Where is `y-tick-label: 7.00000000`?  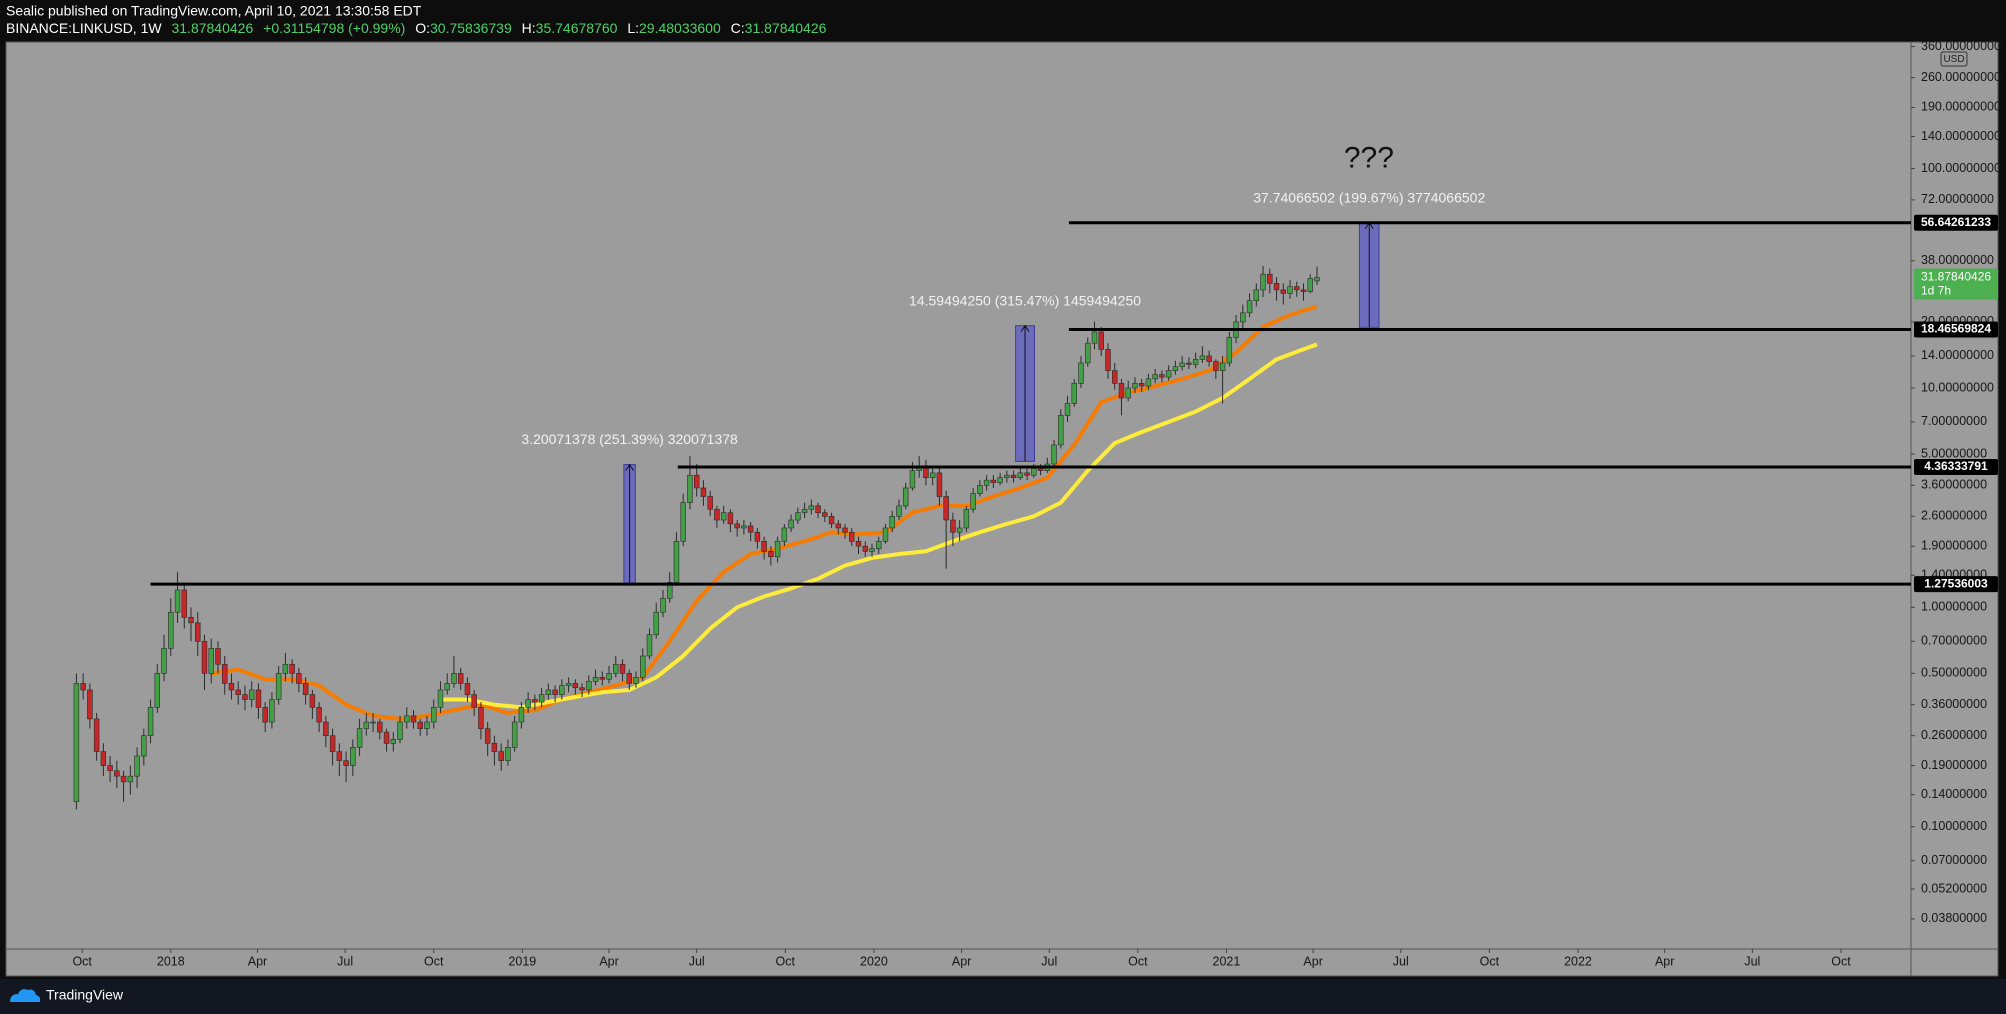 y-tick-label: 7.00000000 is located at coordinates (1954, 421).